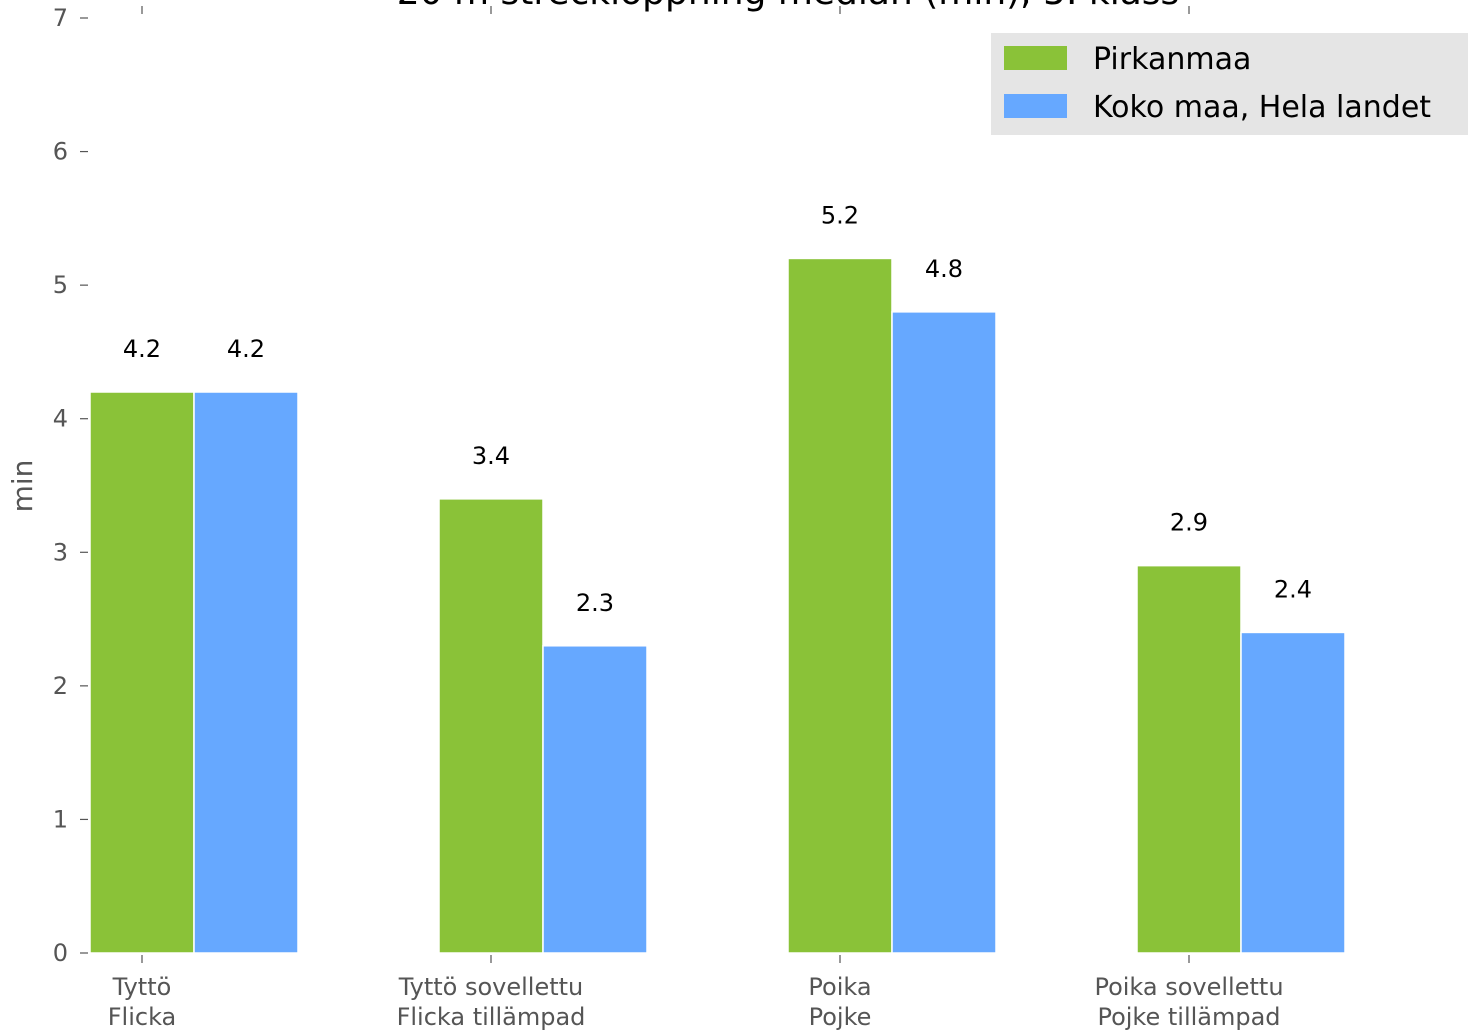 The height and width of the screenshot is (1030, 1481). I want to click on y-axis-label: min, so click(22, 486).